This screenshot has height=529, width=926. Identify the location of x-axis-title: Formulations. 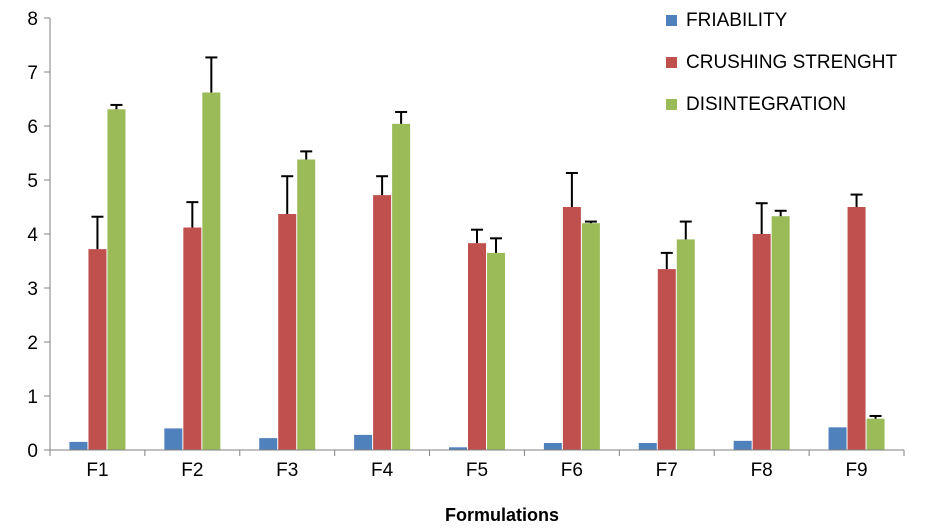
(502, 515).